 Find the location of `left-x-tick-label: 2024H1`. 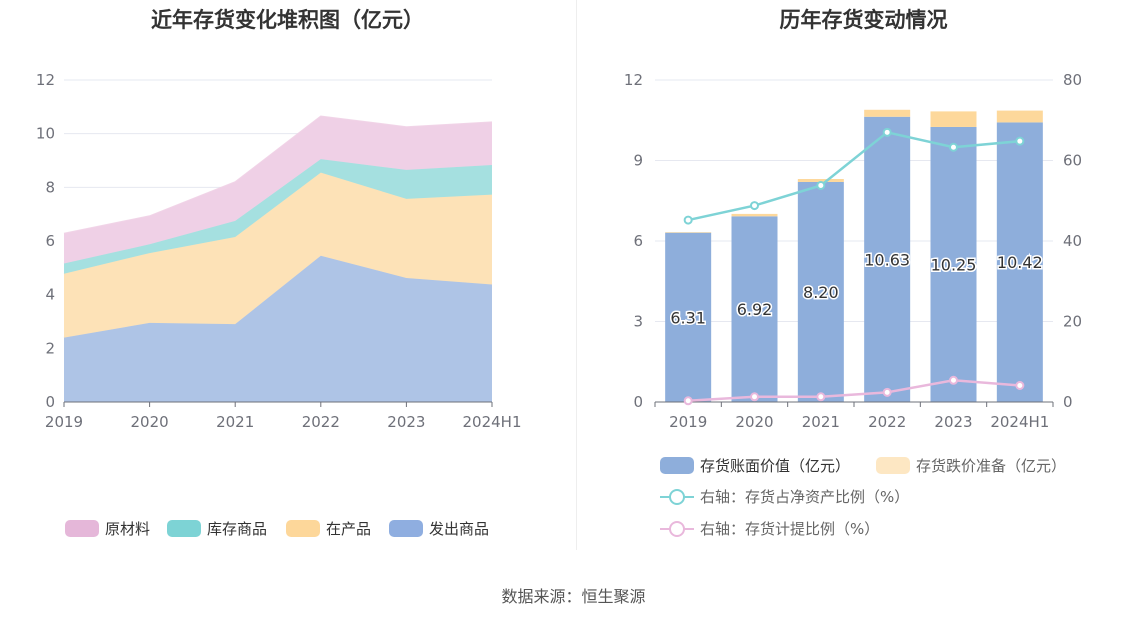

left-x-tick-label: 2024H1 is located at coordinates (492, 422).